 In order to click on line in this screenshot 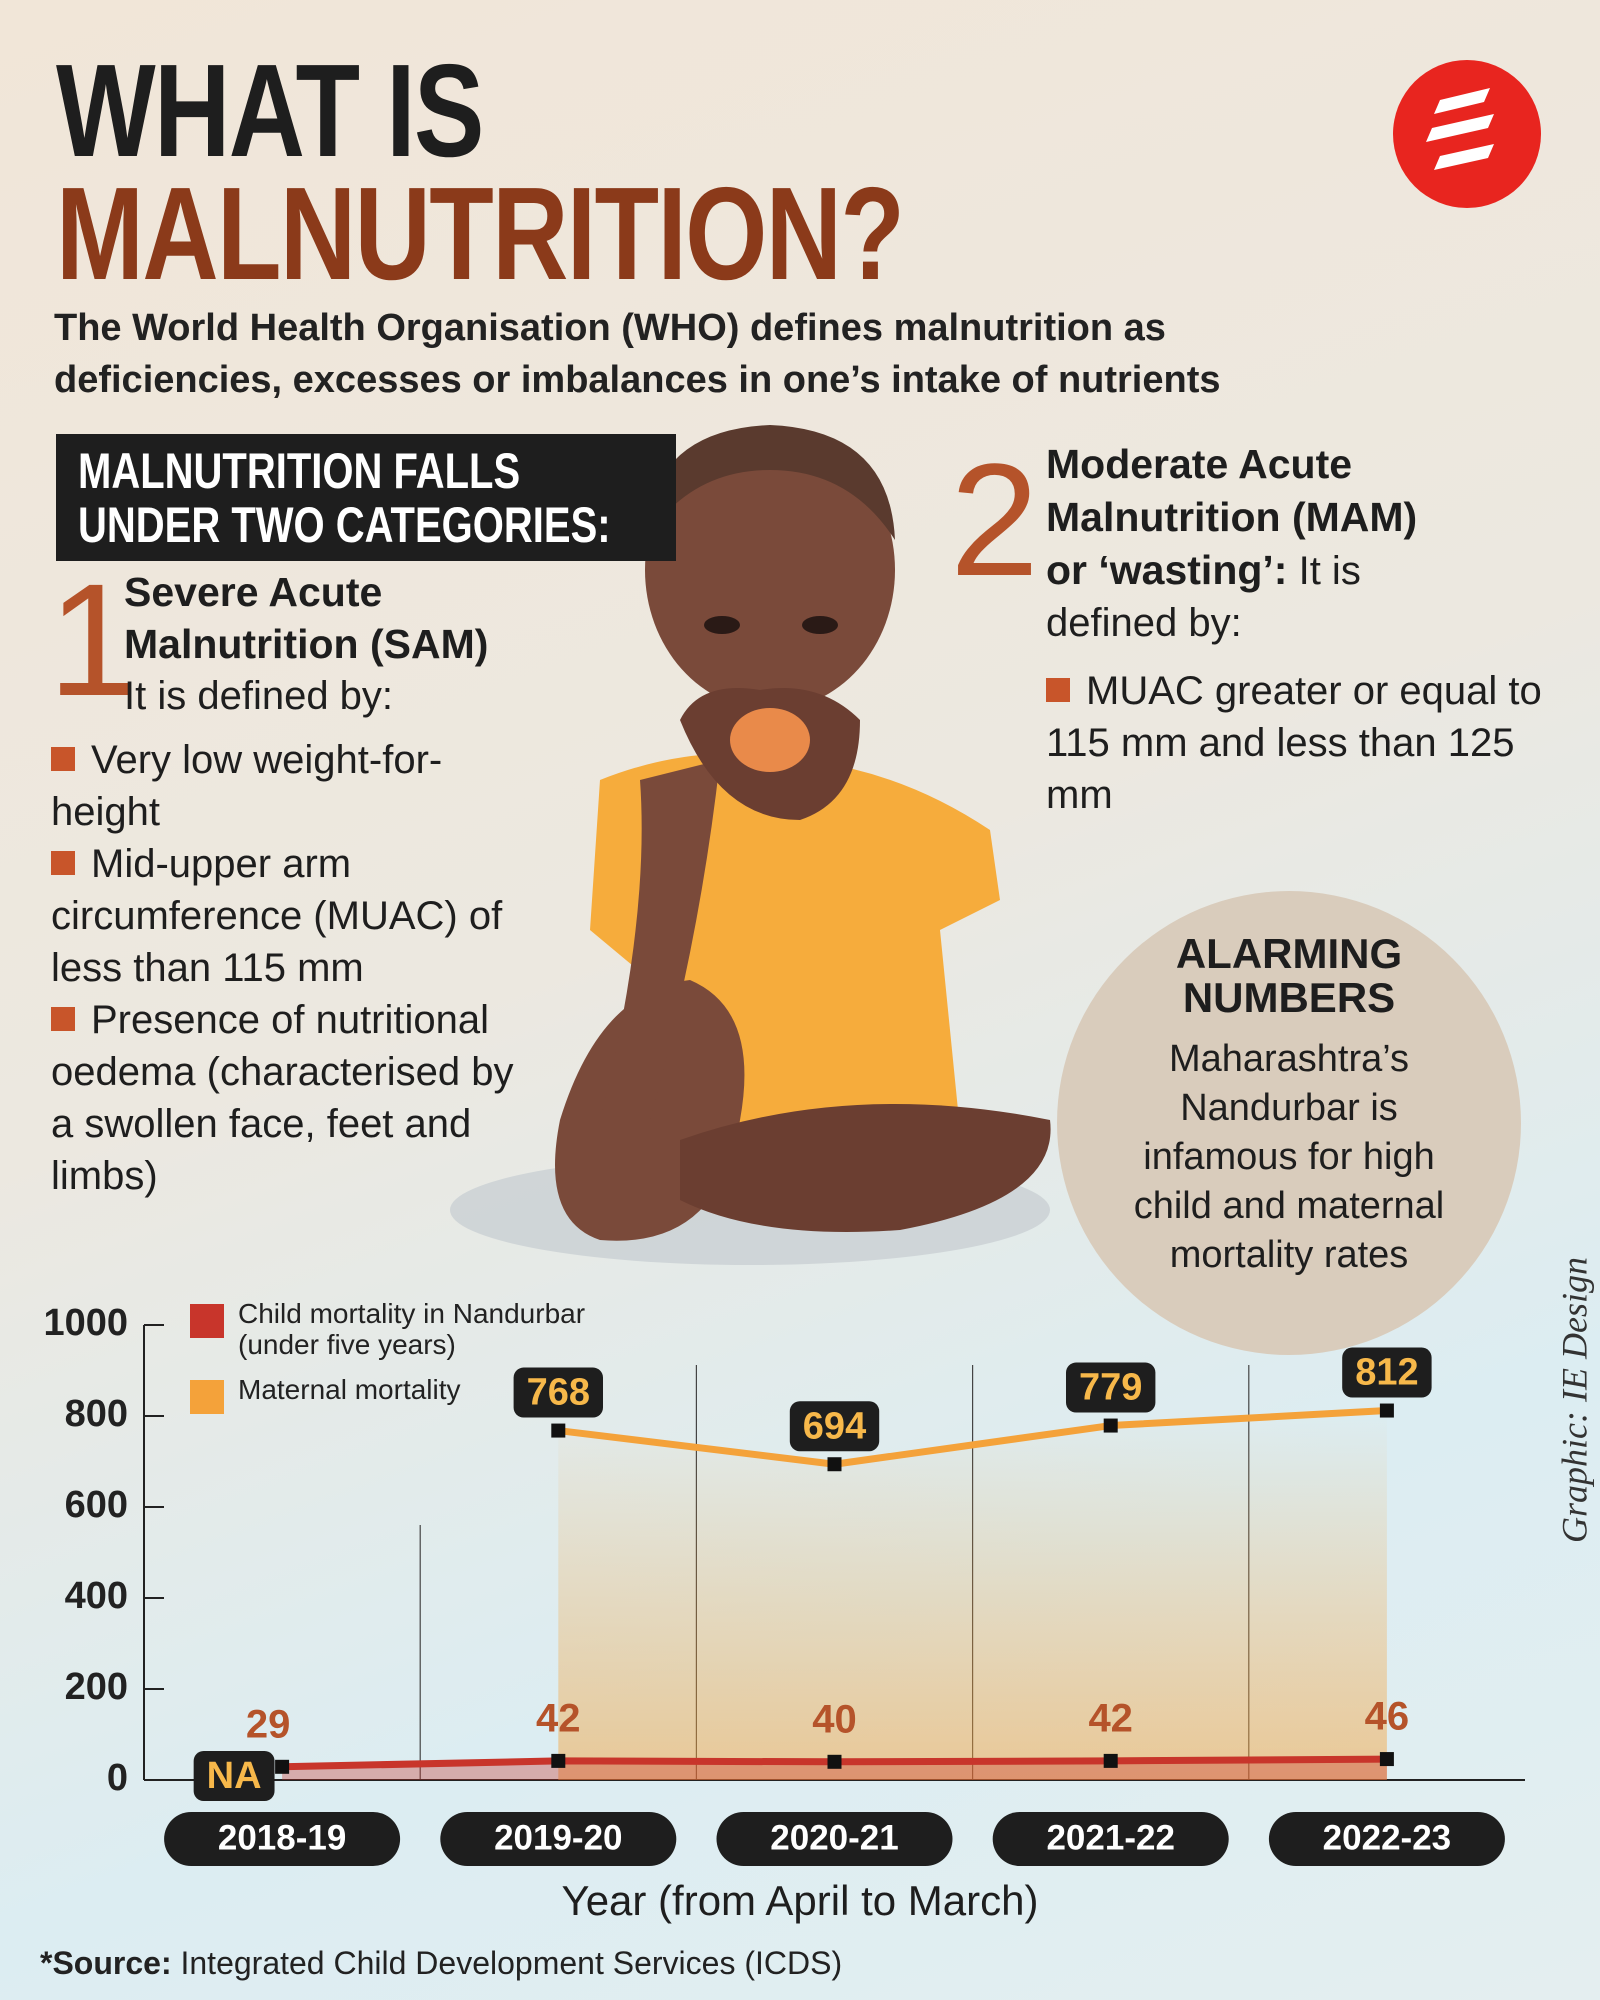, I will do `click(972, 1437)`.